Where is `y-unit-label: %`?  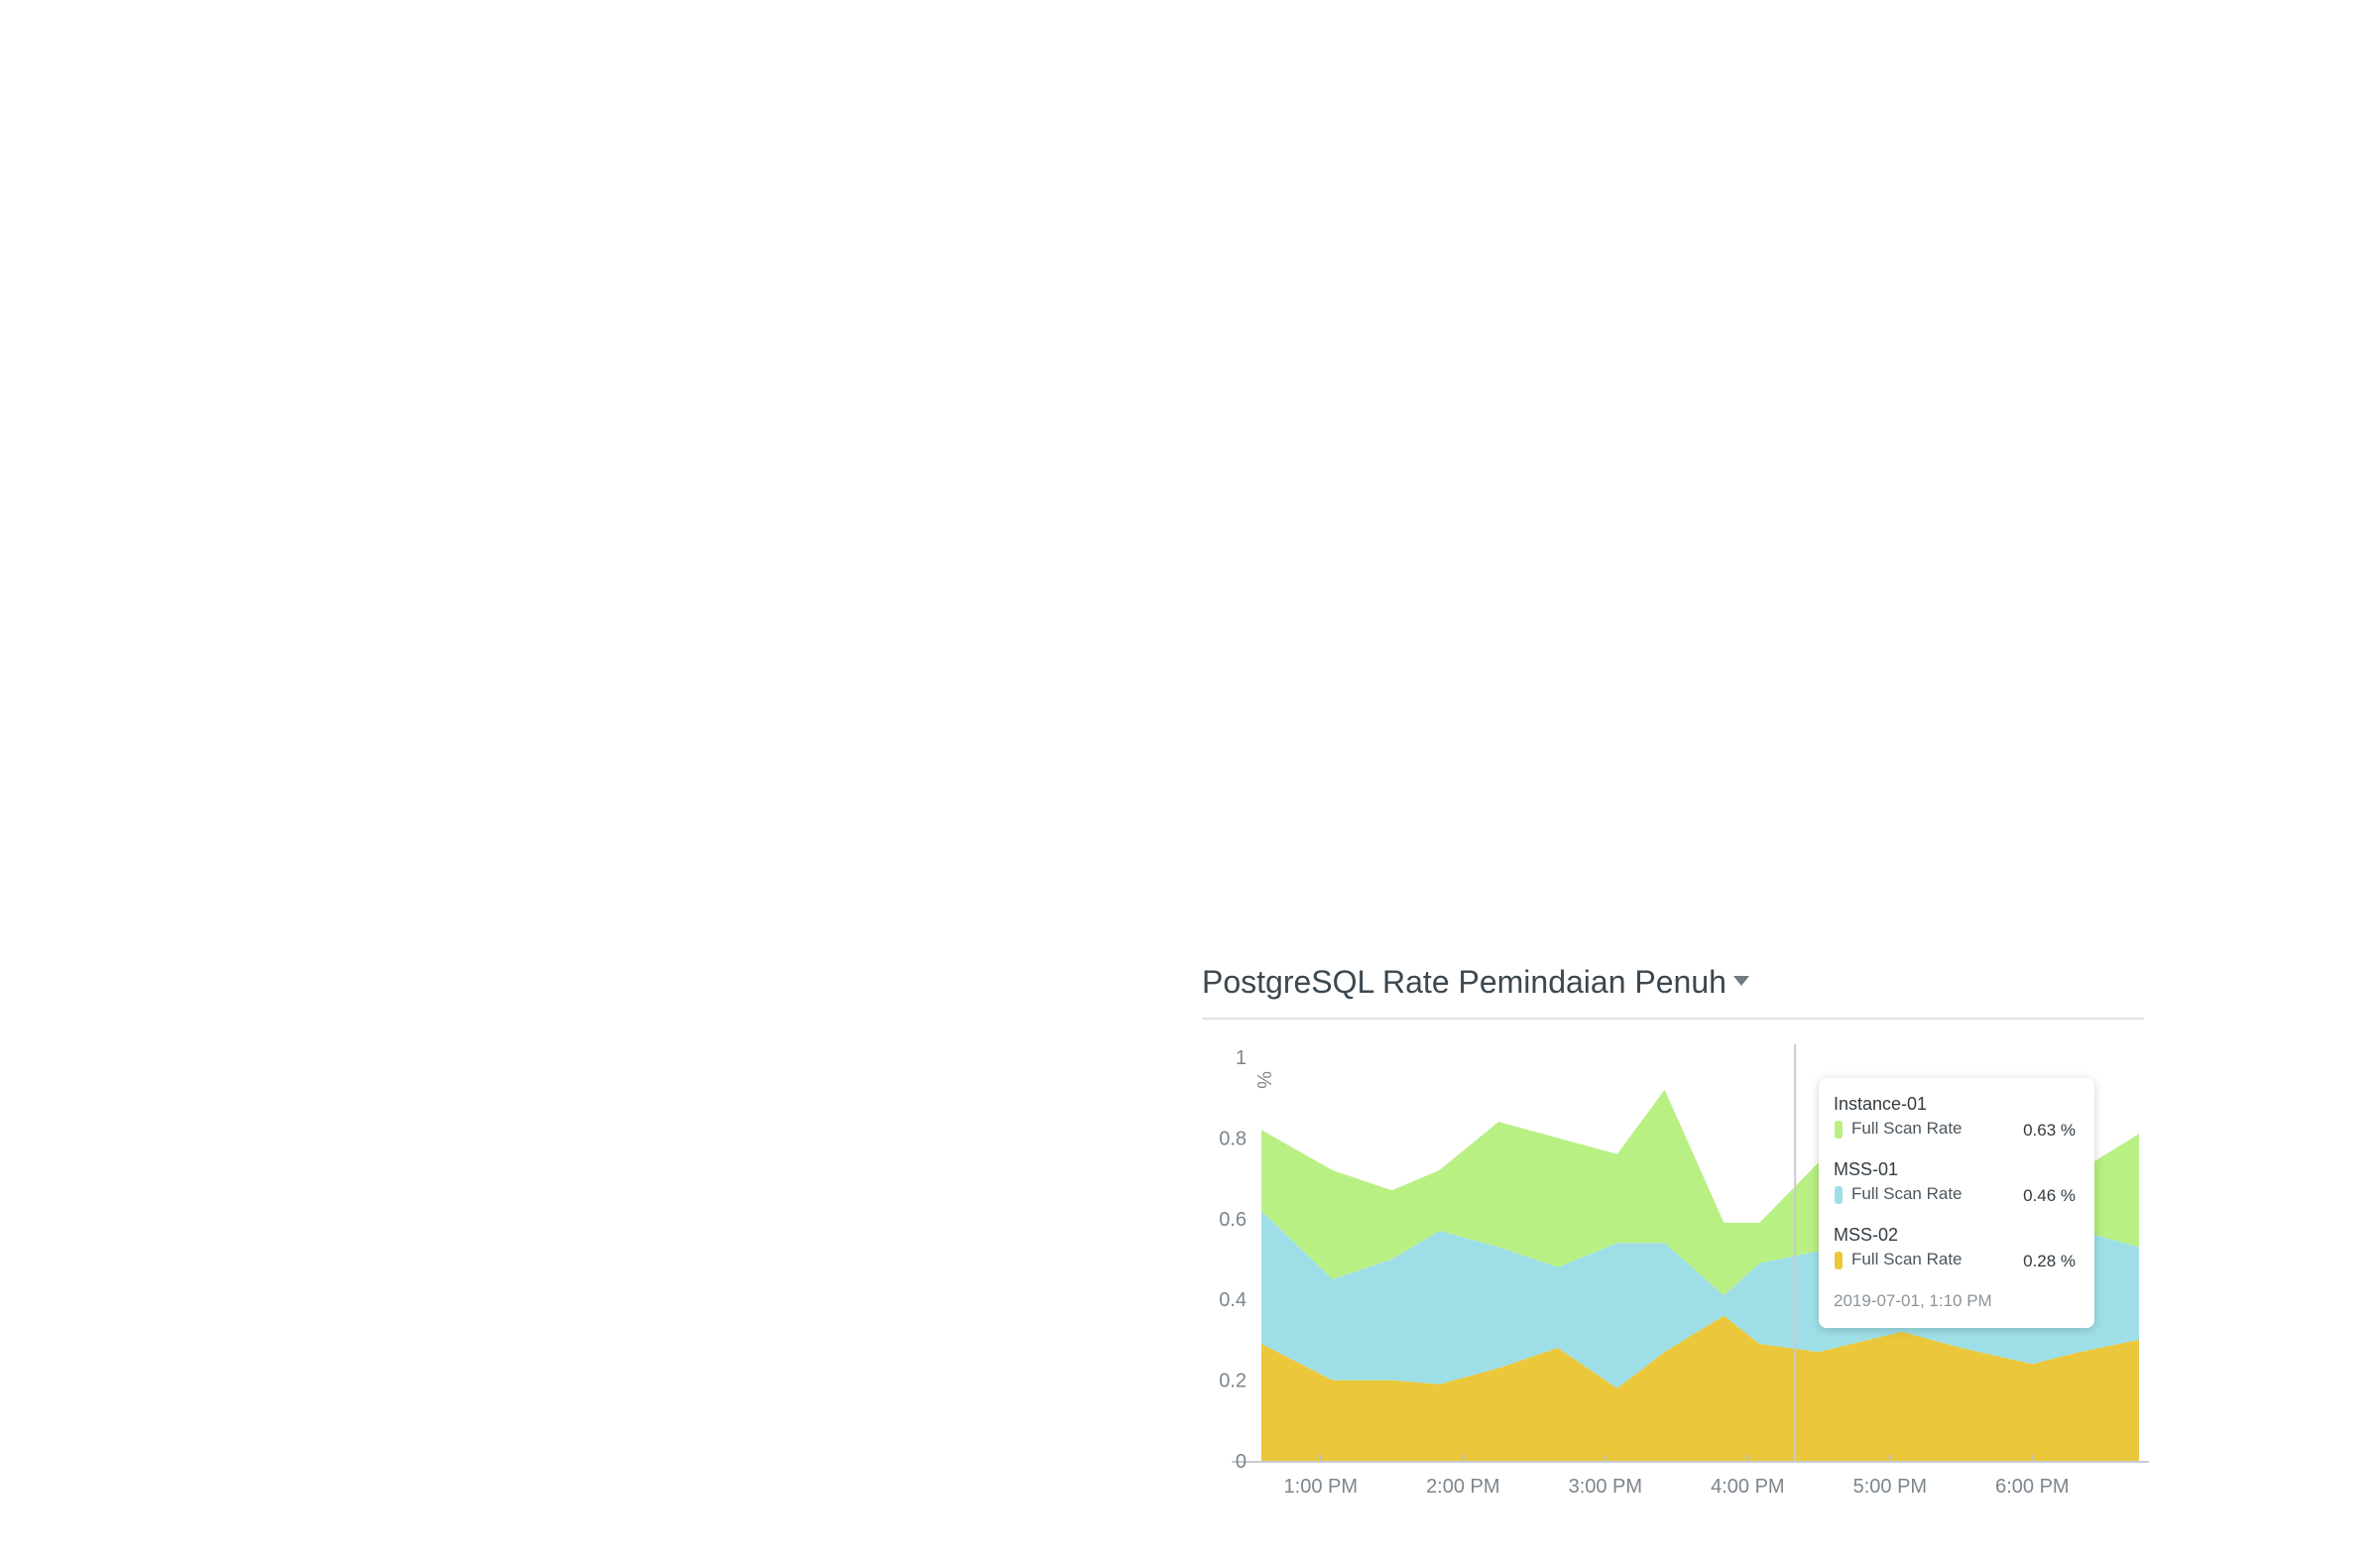 y-unit-label: % is located at coordinates (1263, 1080).